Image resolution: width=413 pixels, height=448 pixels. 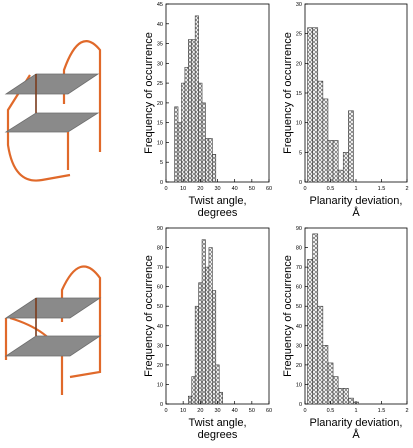 What do you see at coordinates (269, 189) in the screenshot?
I see `twist-angle-top-xtick-label: 60` at bounding box center [269, 189].